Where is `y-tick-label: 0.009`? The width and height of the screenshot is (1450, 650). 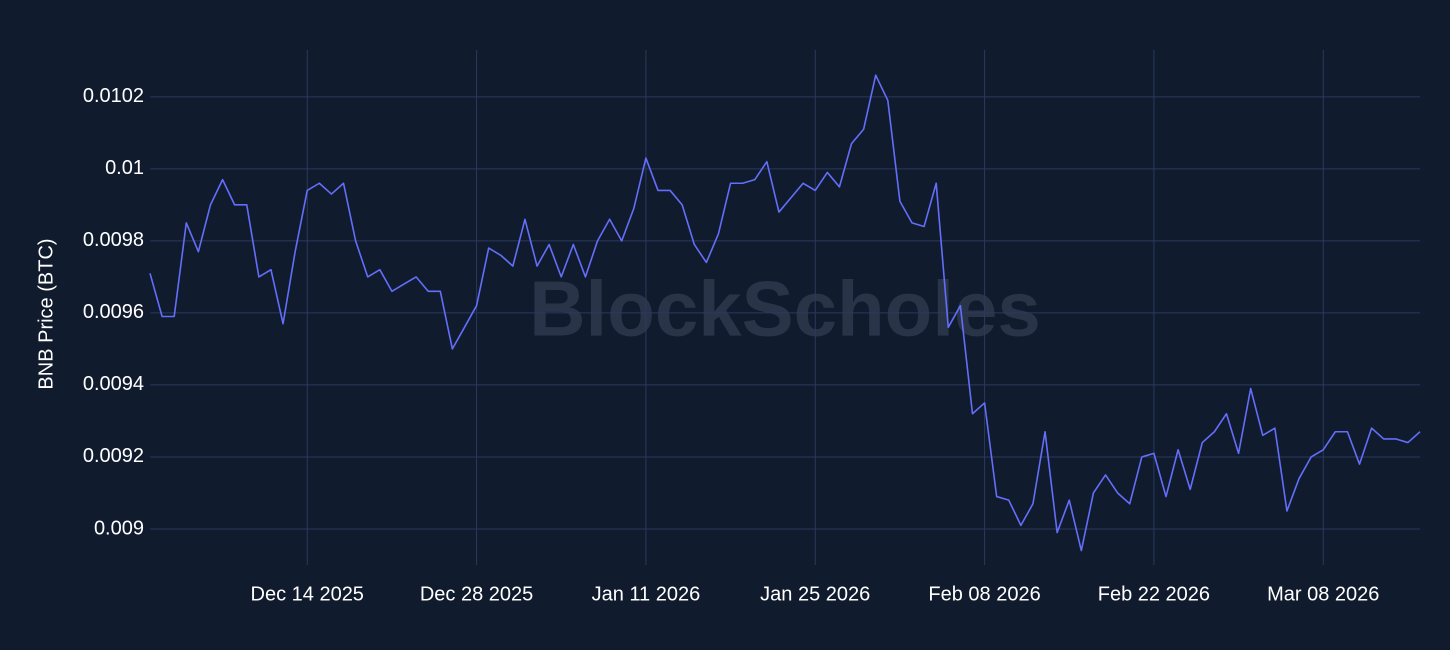 y-tick-label: 0.009 is located at coordinates (119, 528).